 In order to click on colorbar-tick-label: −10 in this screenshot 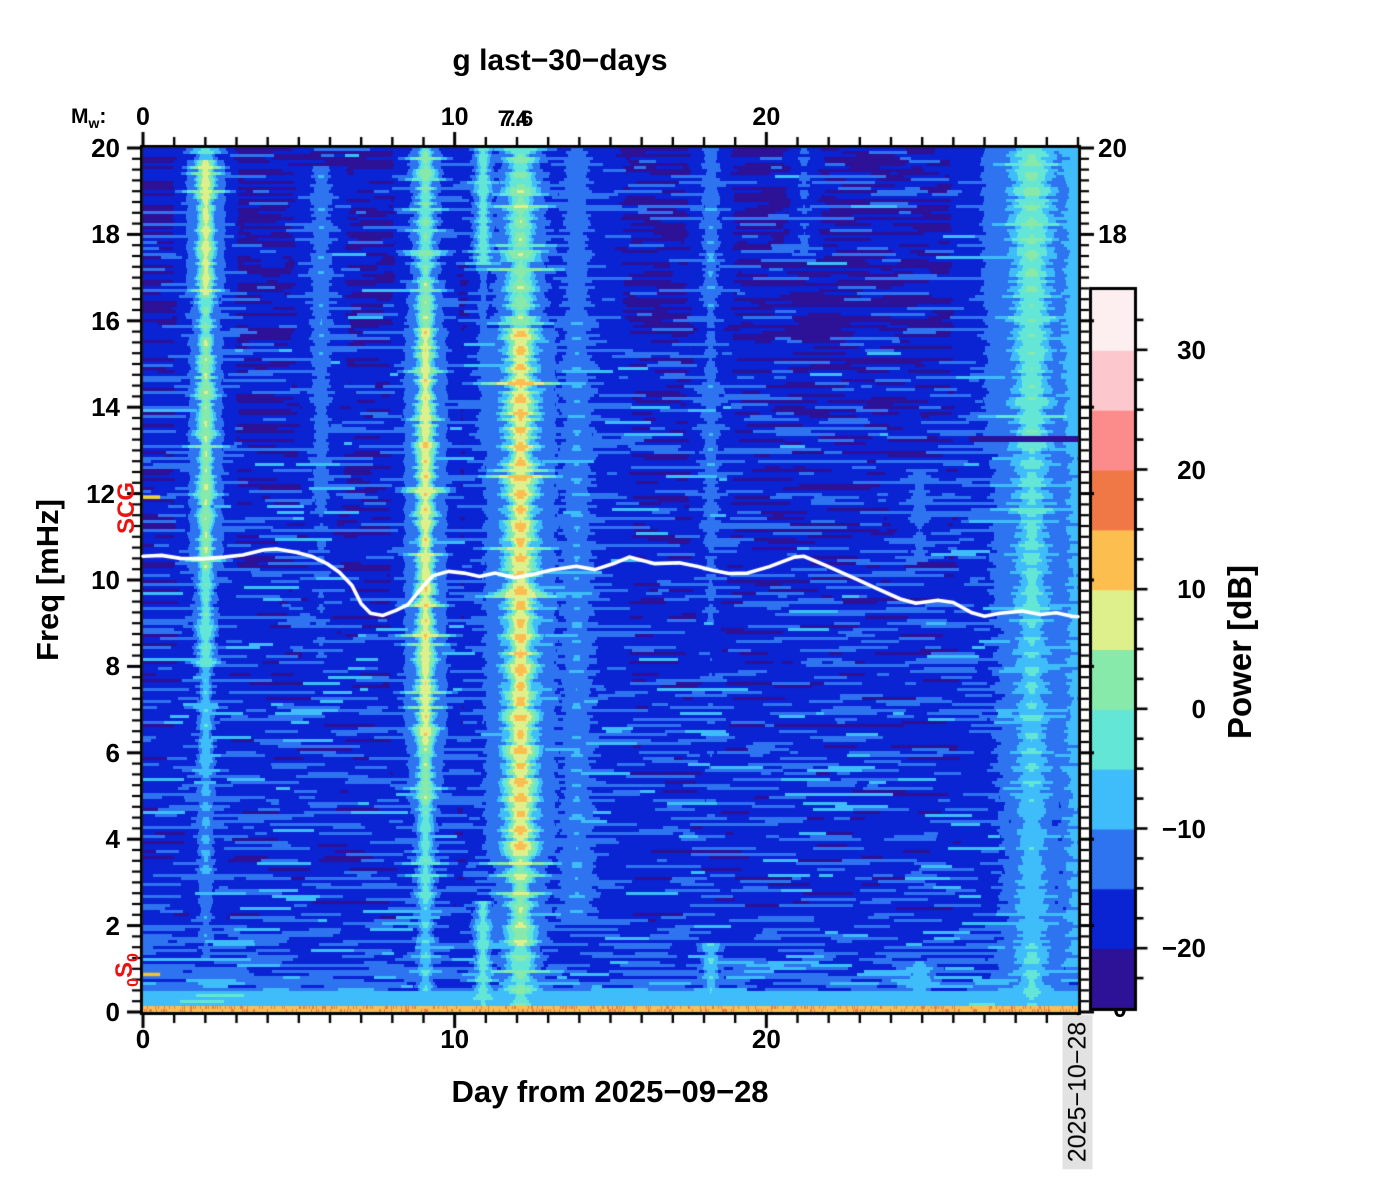, I will do `click(1183, 828)`.